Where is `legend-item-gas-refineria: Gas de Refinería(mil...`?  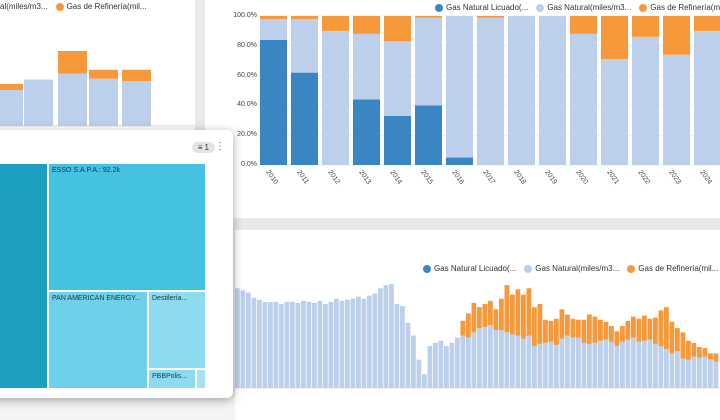
legend-item-gas-refineria: Gas de Refinería(mil... is located at coordinates (101, 6).